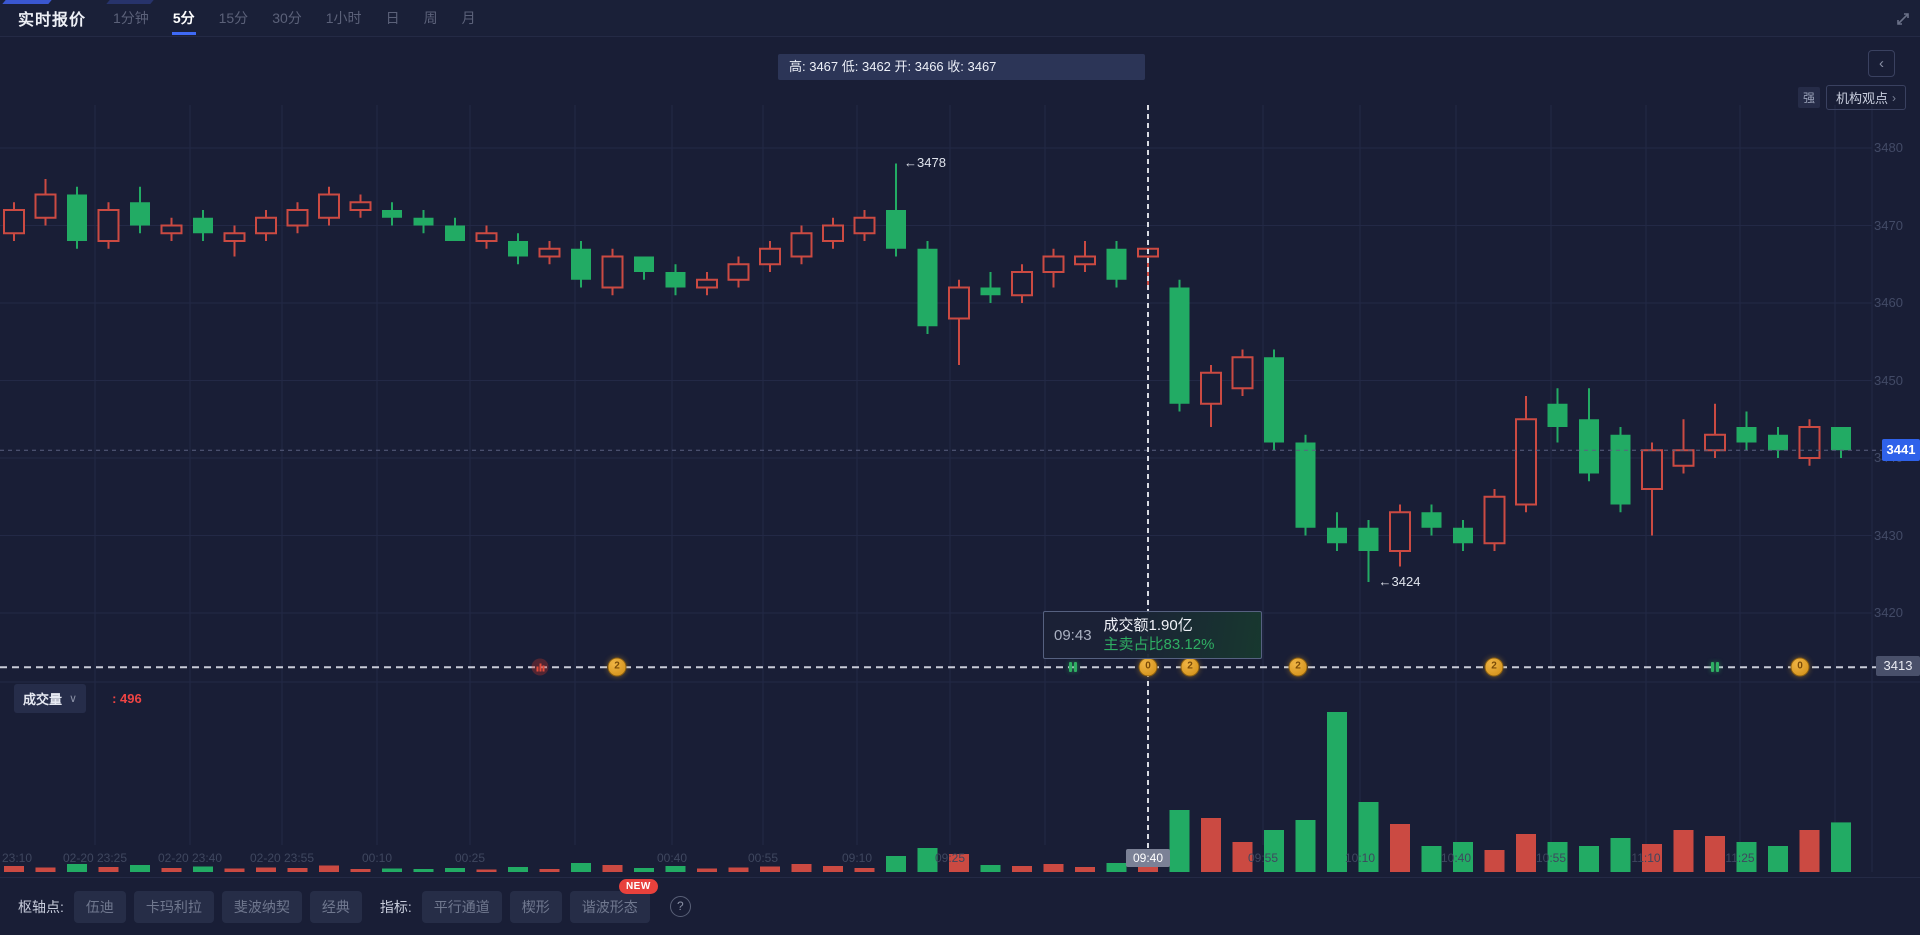  What do you see at coordinates (1159, 635) in the screenshot?
I see `tooltip-body: 成交额1.90亿 主卖占比83.12%` at bounding box center [1159, 635].